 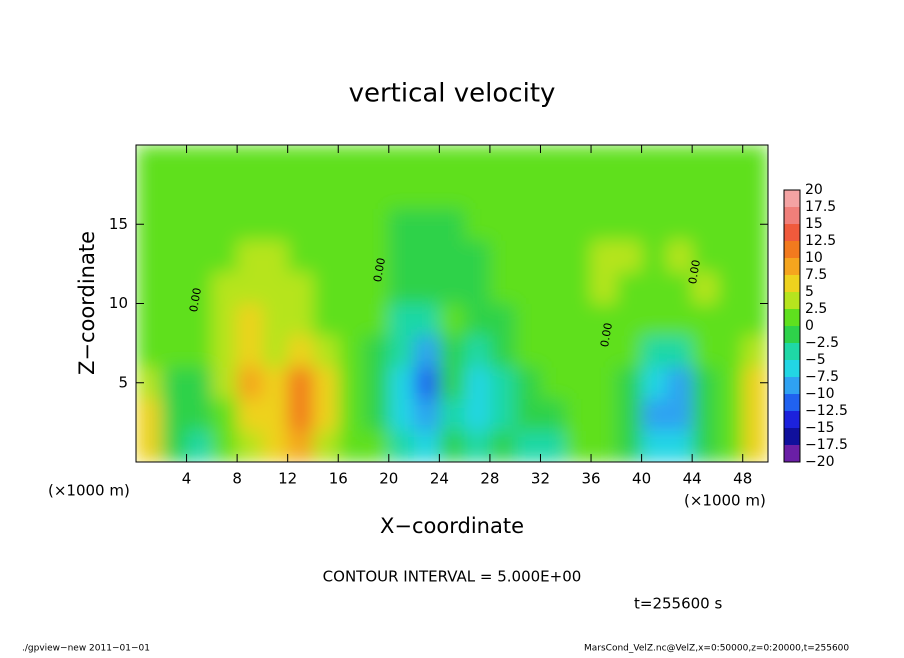 I want to click on colorbar-label: −2.5, so click(x=822, y=343).